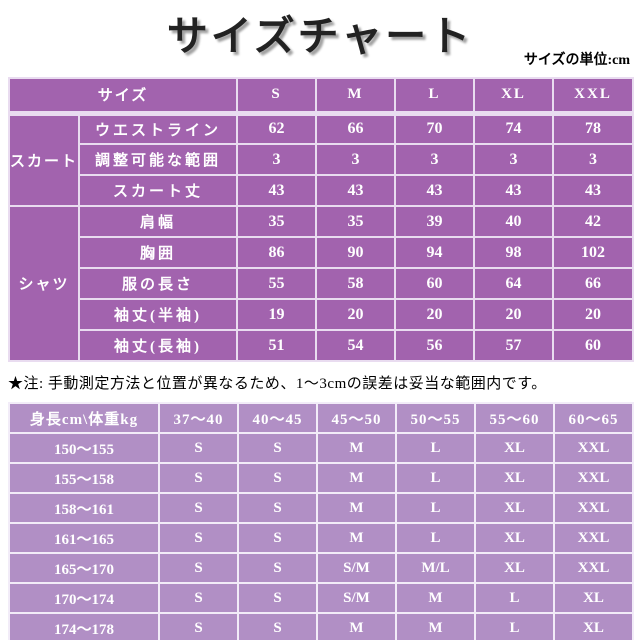 The image size is (640, 640). I want to click on fit-row: 170〜174 S S S/M M L XL, so click(321, 598).